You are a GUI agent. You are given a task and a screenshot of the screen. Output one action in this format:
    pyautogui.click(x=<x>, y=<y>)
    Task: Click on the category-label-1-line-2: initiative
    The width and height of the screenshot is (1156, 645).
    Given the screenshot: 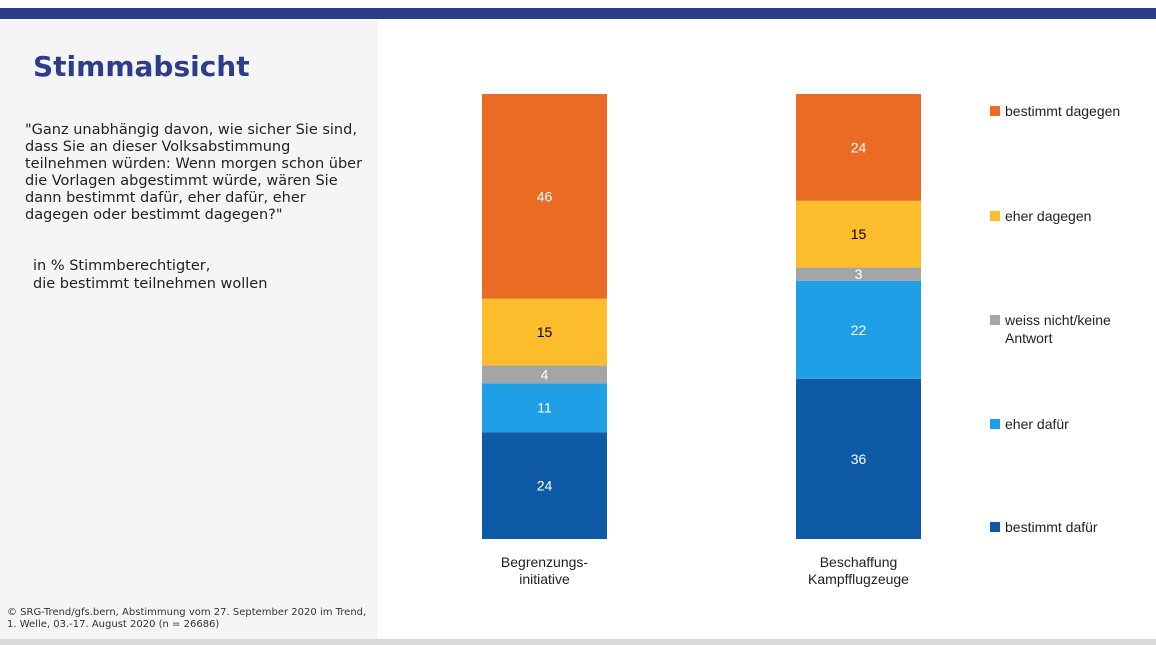 What is the action you would take?
    pyautogui.click(x=544, y=579)
    